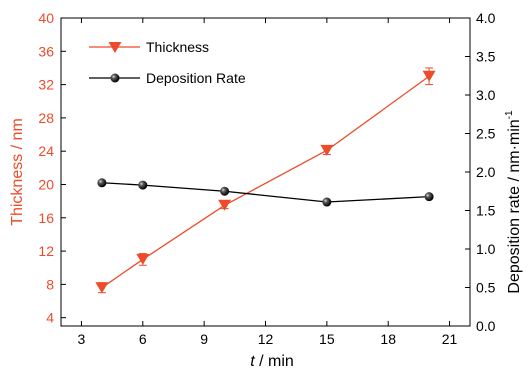  I want to click on left-y-tick-label: 40, so click(46, 18).